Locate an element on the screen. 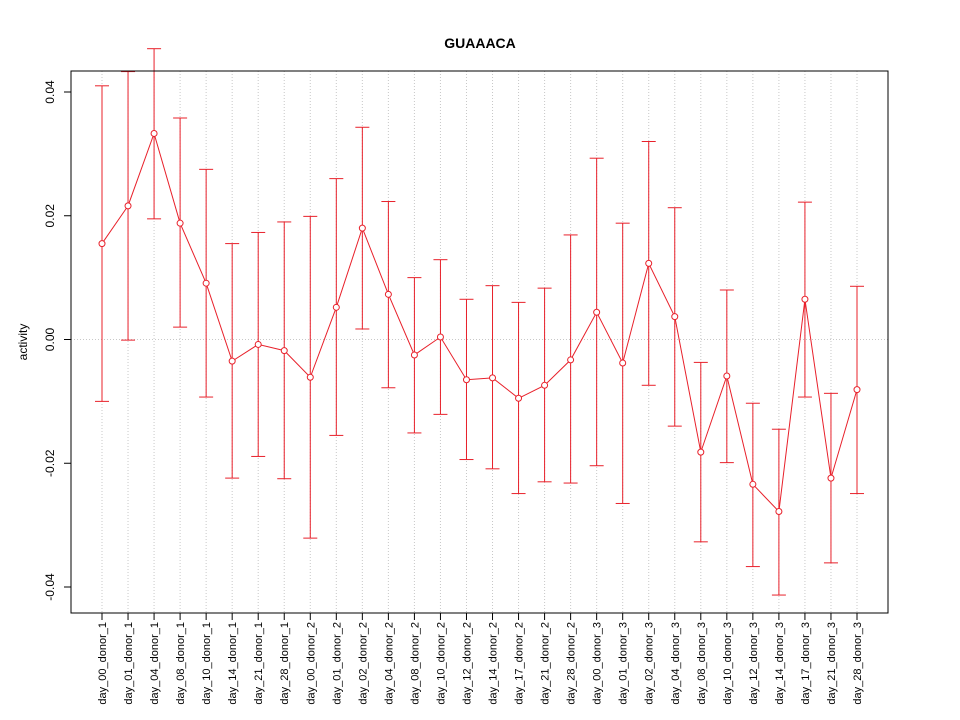 This screenshot has height=720, width=960. x-tick-label: day_01_donor_3 is located at coordinates (624, 663).